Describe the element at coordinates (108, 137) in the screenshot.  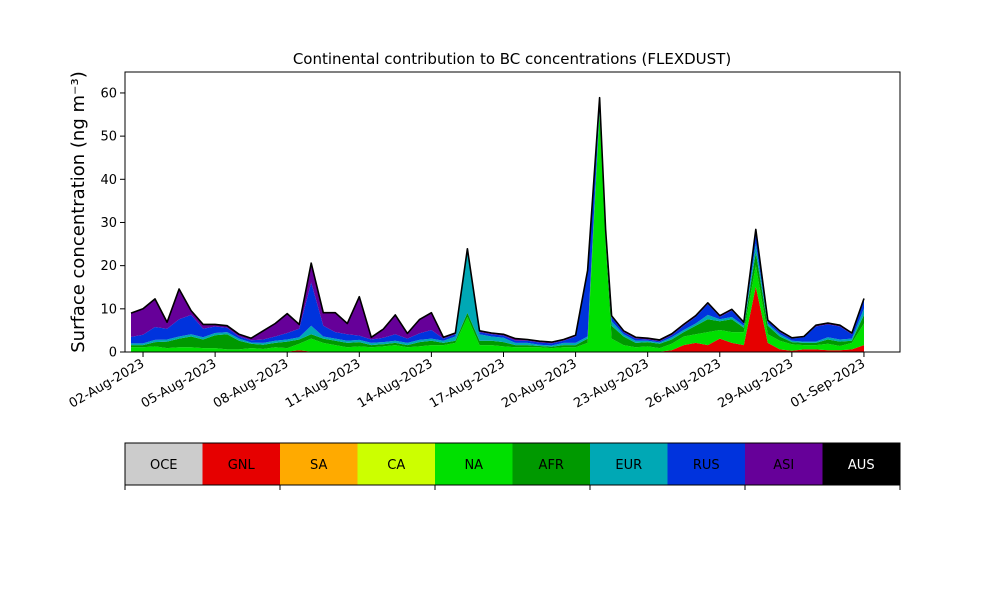
I see `y-tick-label: 50` at that location.